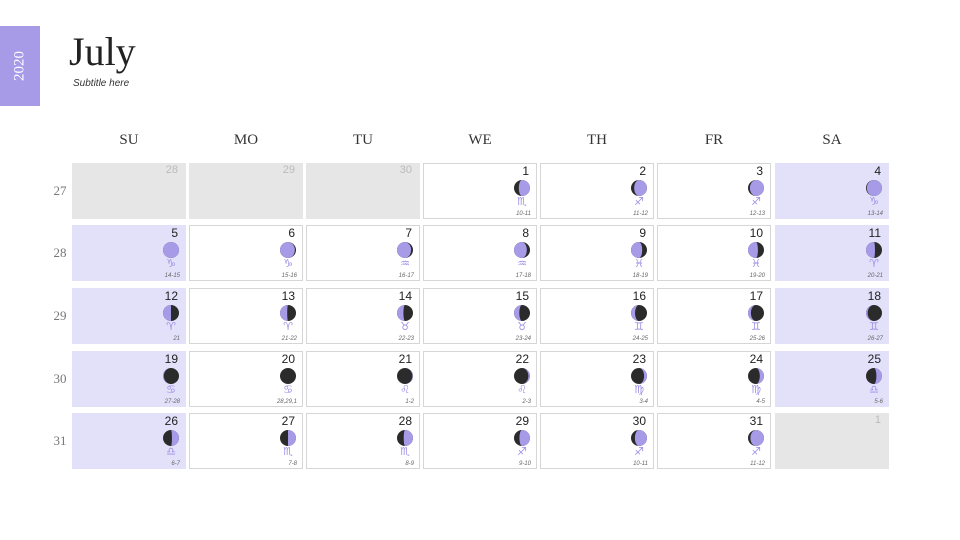 This screenshot has width=960, height=540. I want to click on day-cell: 27 ♏︎ 7-8, so click(246, 441).